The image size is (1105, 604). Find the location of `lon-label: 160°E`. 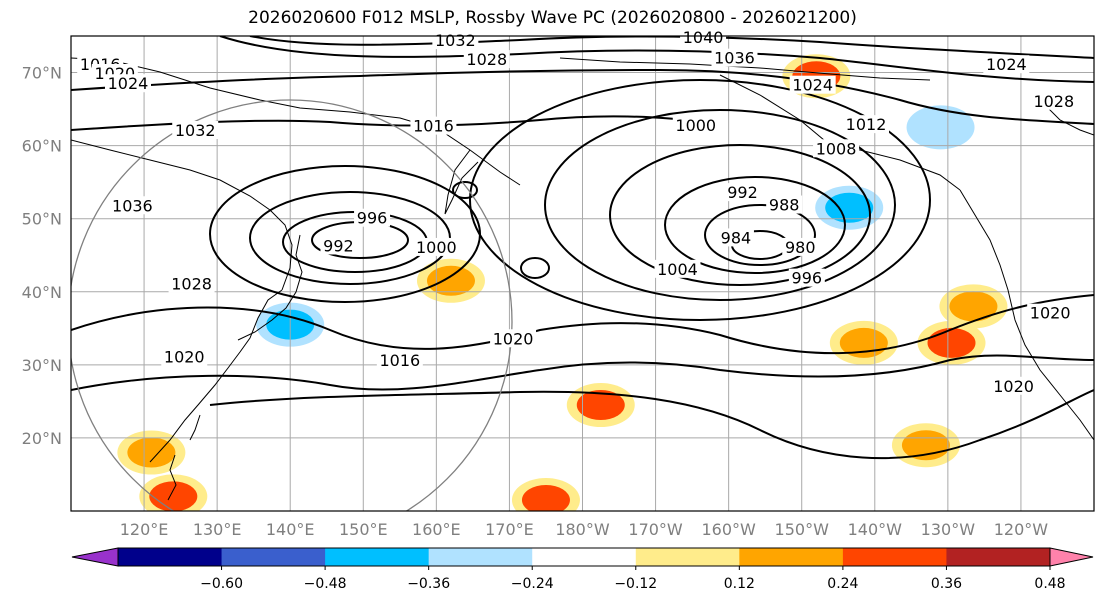

lon-label: 160°E is located at coordinates (436, 529).